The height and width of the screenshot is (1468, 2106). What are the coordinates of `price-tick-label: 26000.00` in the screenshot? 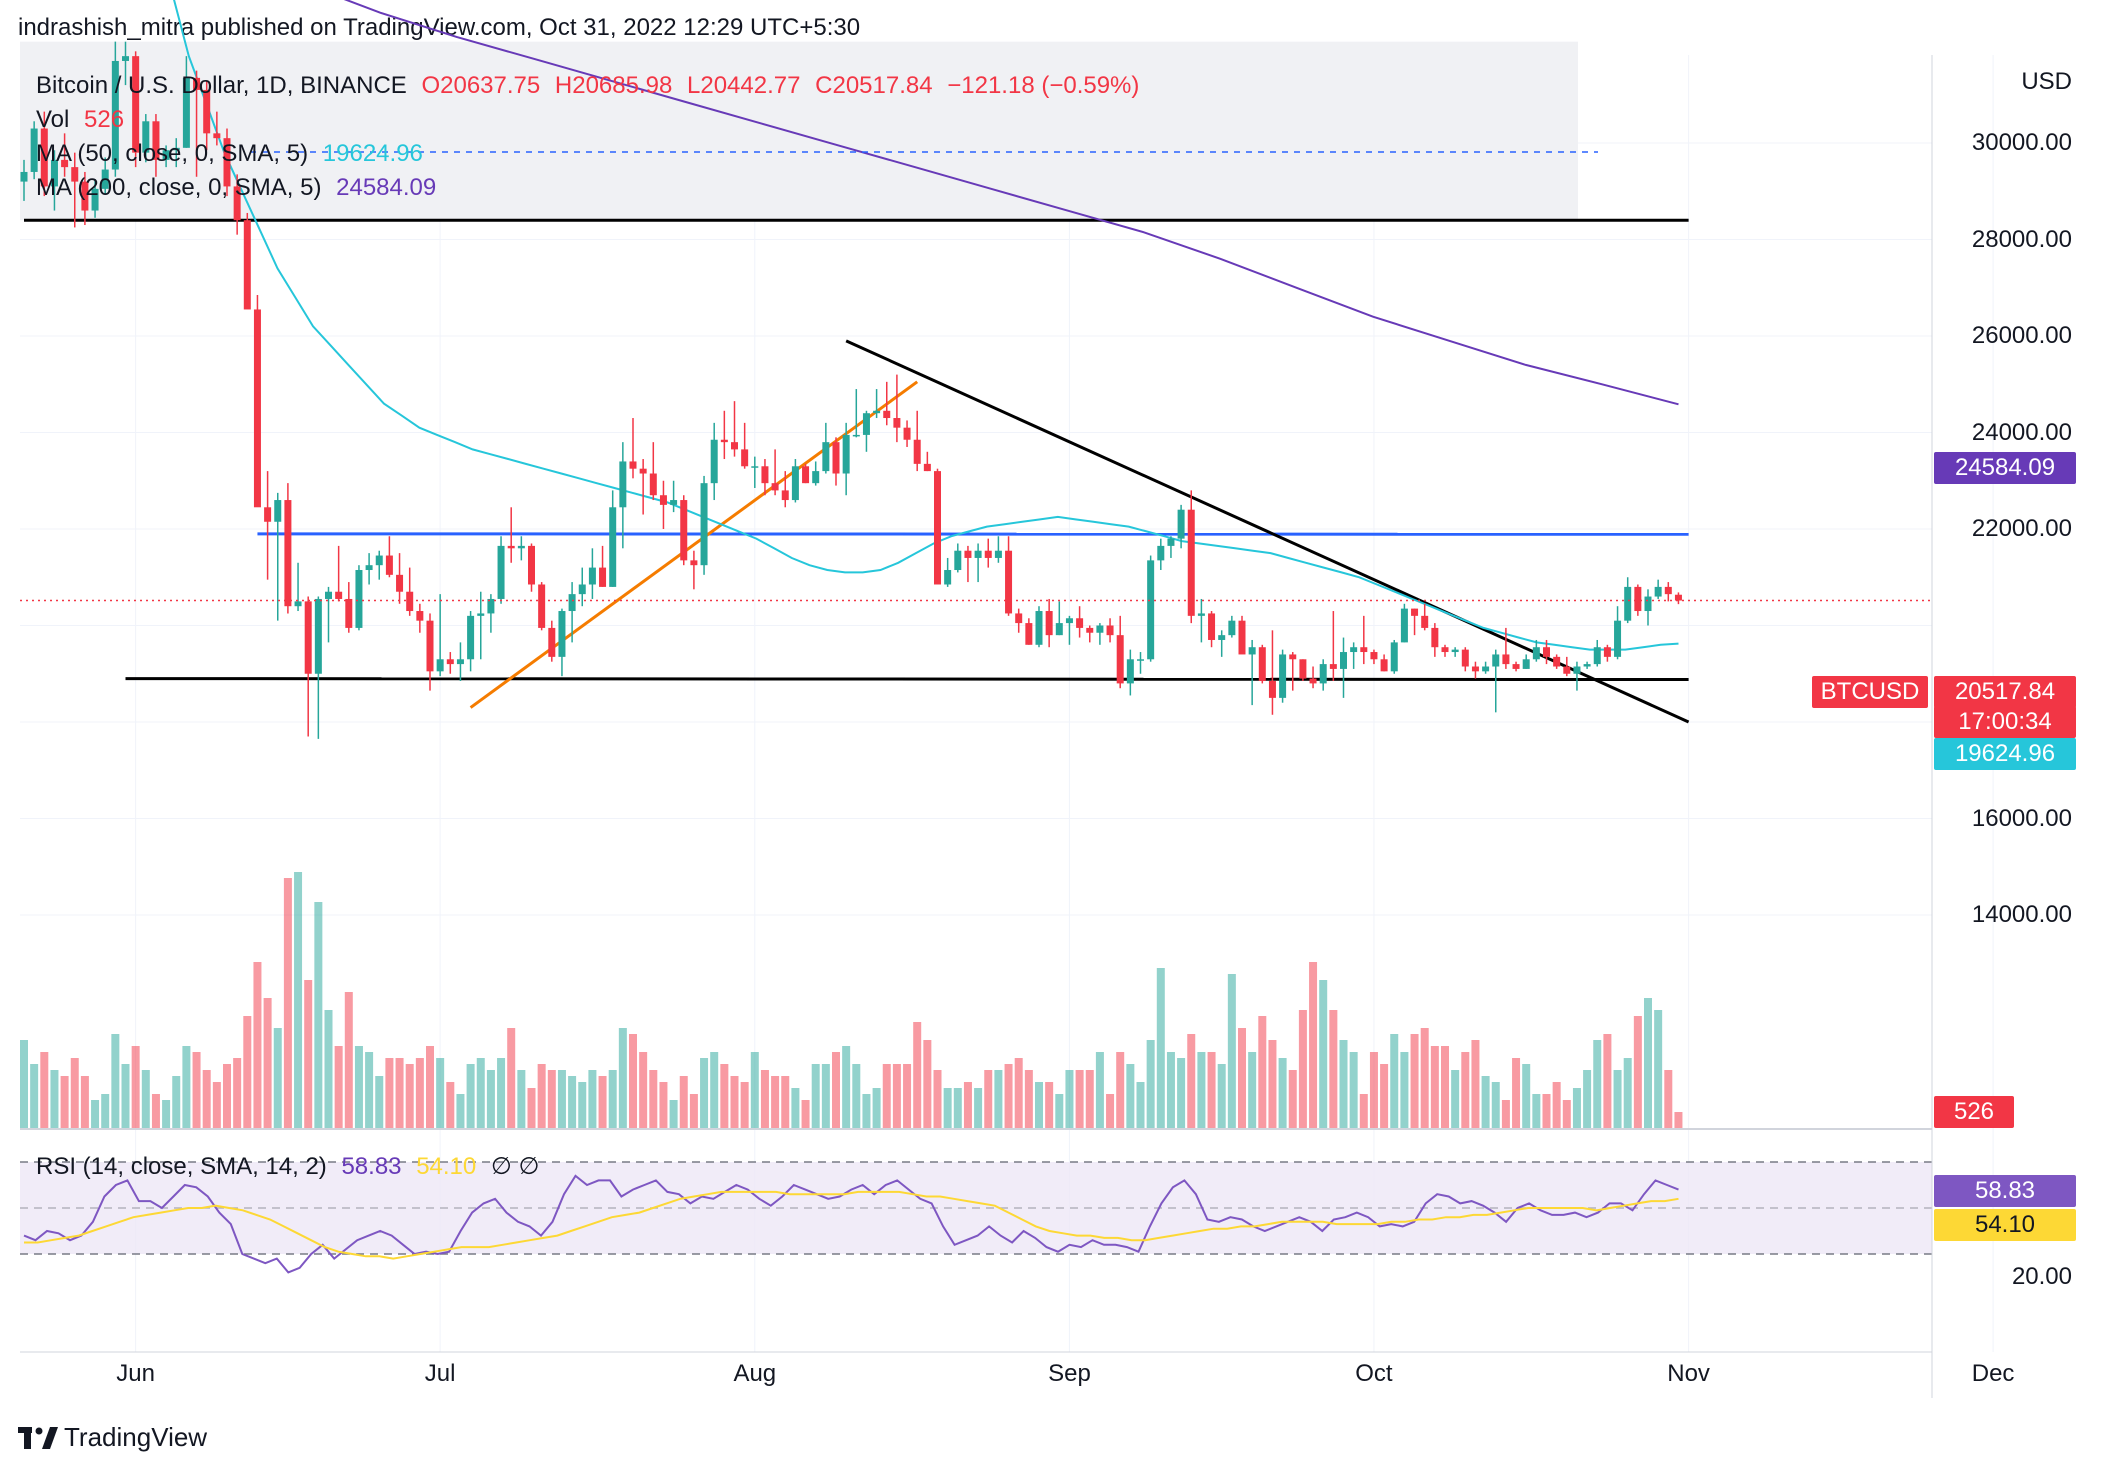 It's located at (2021, 335).